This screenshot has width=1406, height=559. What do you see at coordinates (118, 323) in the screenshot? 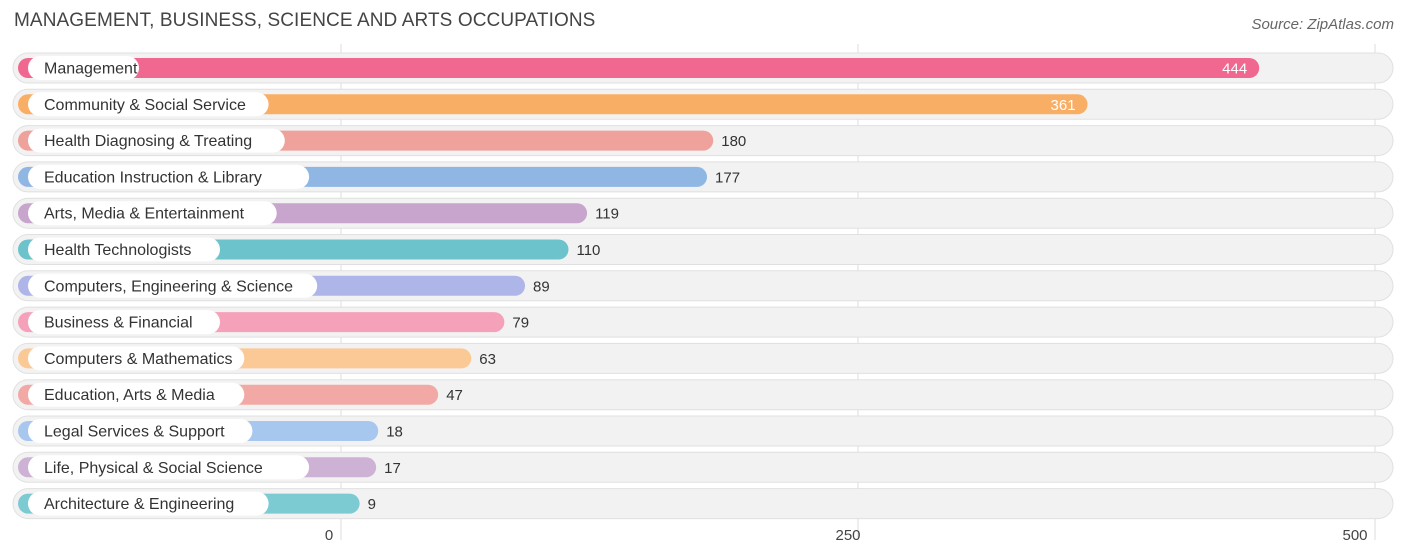
I see `category-label: Business & Financial` at bounding box center [118, 323].